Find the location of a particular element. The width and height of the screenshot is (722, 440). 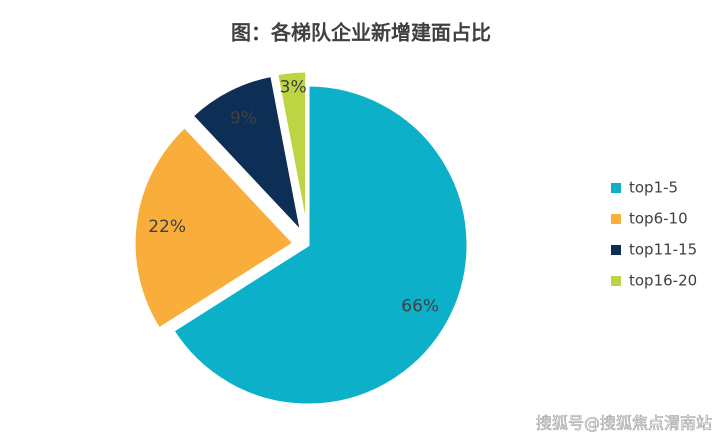

legend-label: top6-10 is located at coordinates (658, 219).